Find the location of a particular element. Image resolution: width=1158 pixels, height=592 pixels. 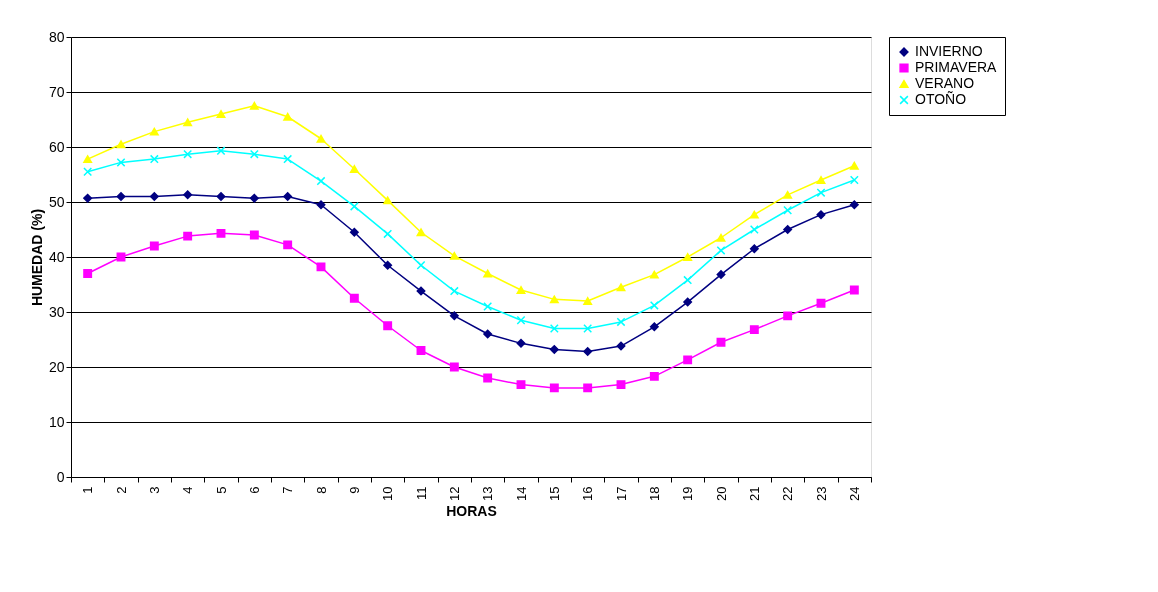

x-tick-label: 7 is located at coordinates (288, 490).